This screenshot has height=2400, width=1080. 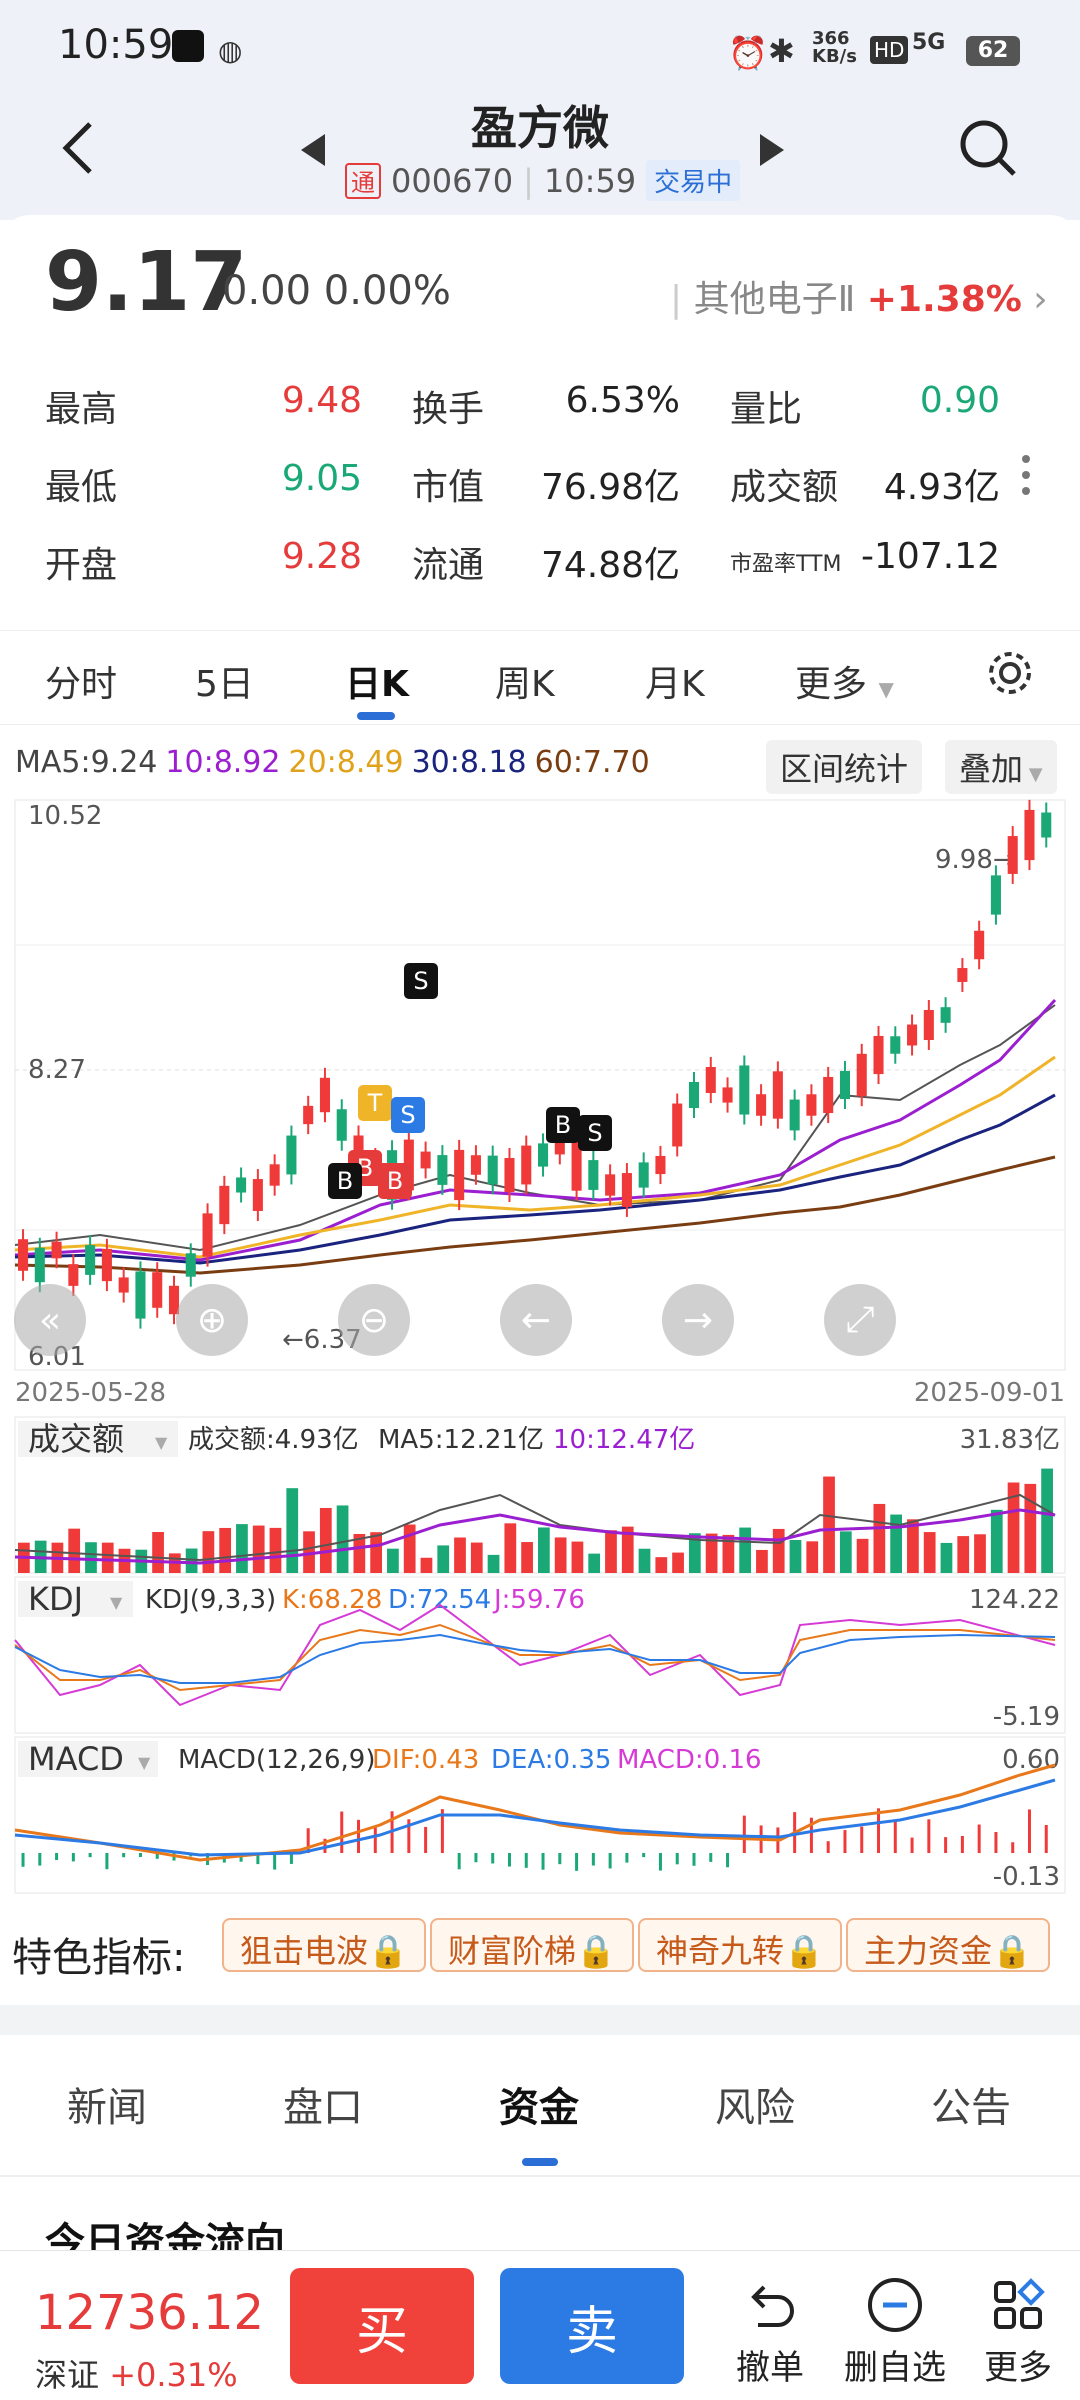 I want to click on kline-max-label: 9.98→, so click(x=975, y=860).